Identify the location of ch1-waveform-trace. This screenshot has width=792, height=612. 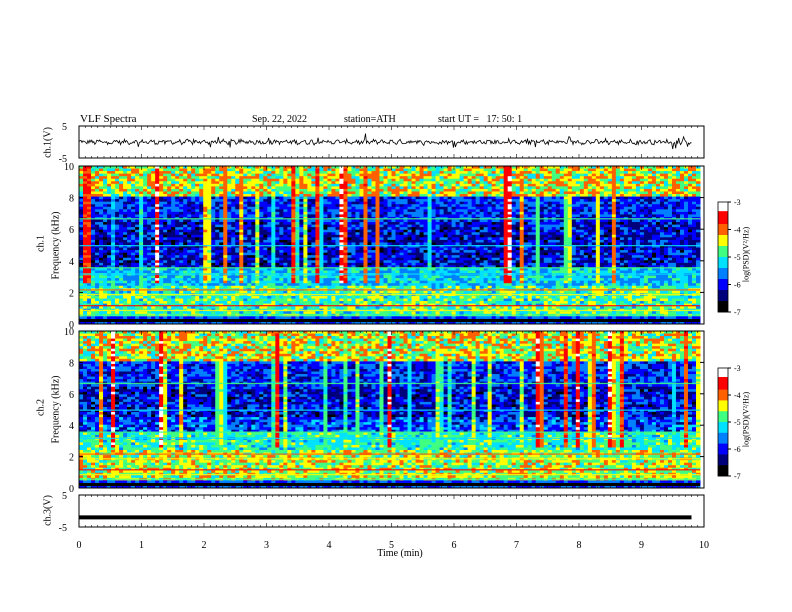
(385, 142).